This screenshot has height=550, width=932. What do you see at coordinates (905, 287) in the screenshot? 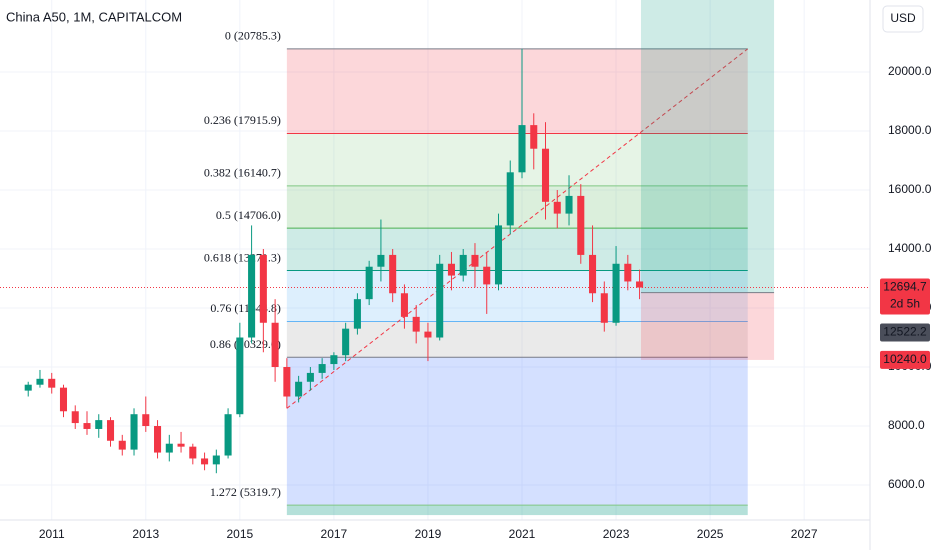
I see `last-price-label: 12694.7` at bounding box center [905, 287].